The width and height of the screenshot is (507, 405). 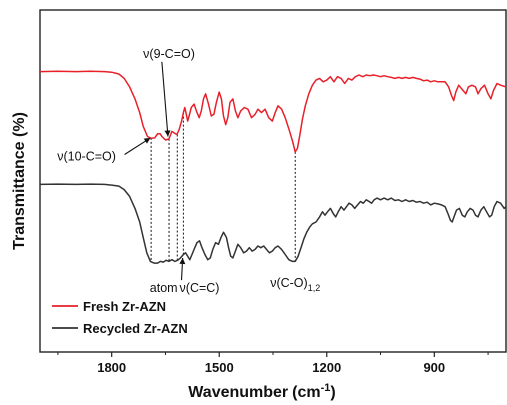 What do you see at coordinates (223, 187) in the screenshot?
I see `reference-lines` at bounding box center [223, 187].